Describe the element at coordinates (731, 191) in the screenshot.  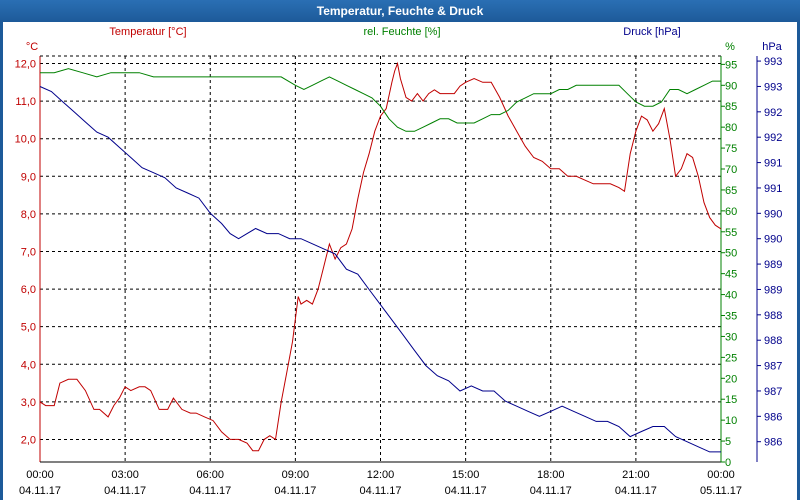
I see `humidity-tick-label: 65` at that location.